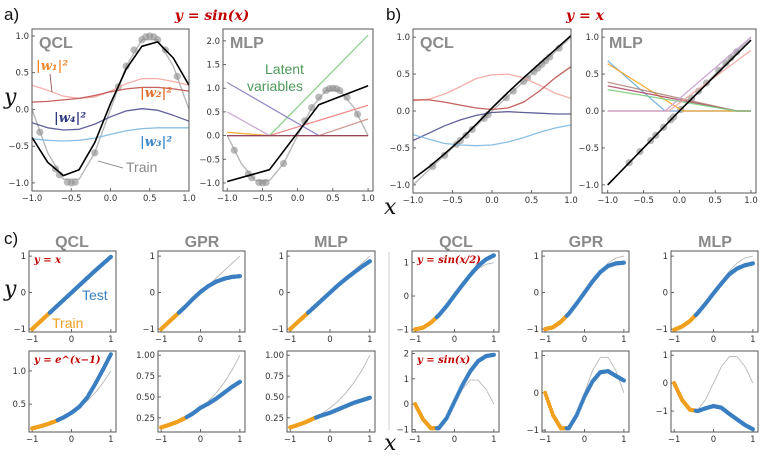 The height and width of the screenshot is (456, 761). What do you see at coordinates (213, 42) in the screenshot?
I see `y-tick-label: 2.0` at bounding box center [213, 42].